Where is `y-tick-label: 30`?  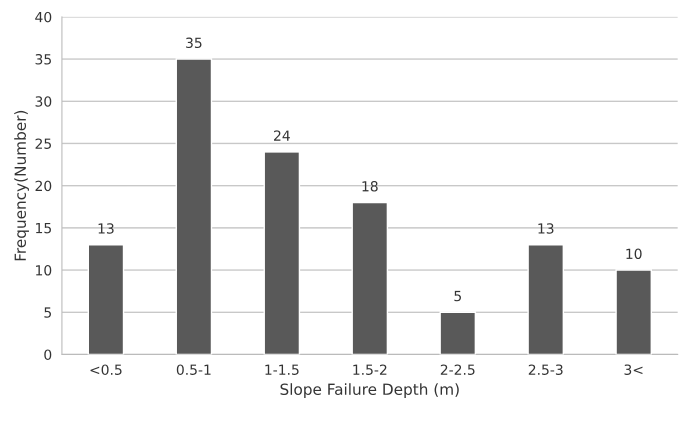 y-tick-label: 30 is located at coordinates (44, 101).